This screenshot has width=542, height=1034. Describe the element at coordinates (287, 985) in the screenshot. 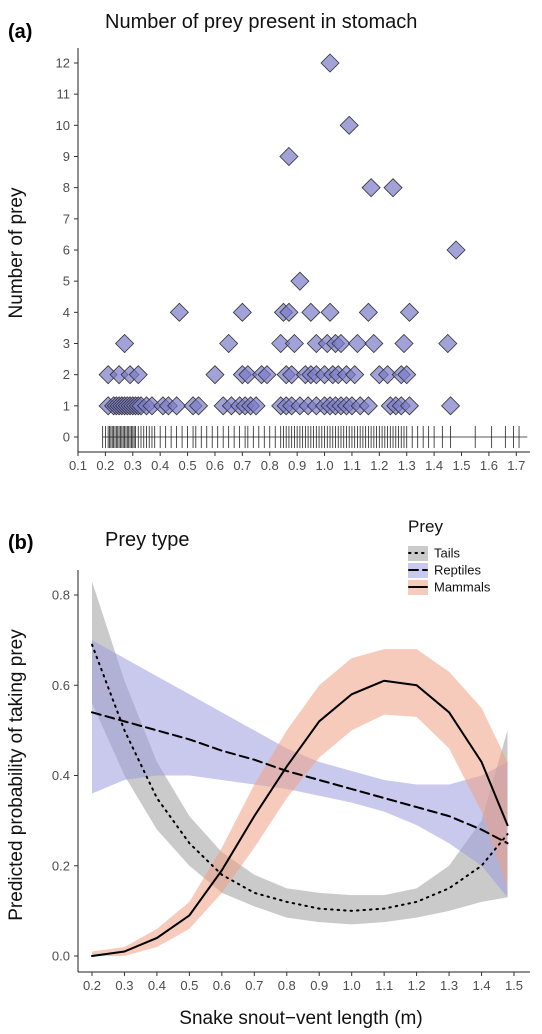

I see `panel-b-x-tick-label: 0.8` at that location.